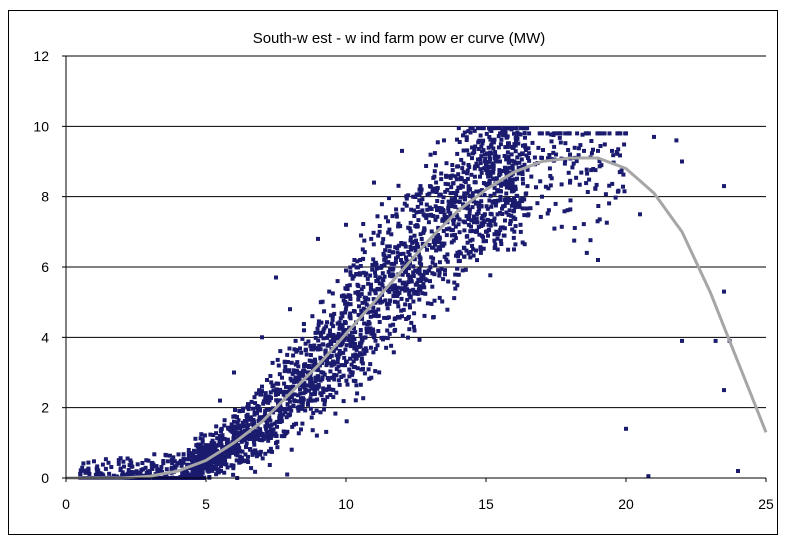 The image size is (788, 545). What do you see at coordinates (491, 167) in the screenshot?
I see `scatter-point-1923` at bounding box center [491, 167].